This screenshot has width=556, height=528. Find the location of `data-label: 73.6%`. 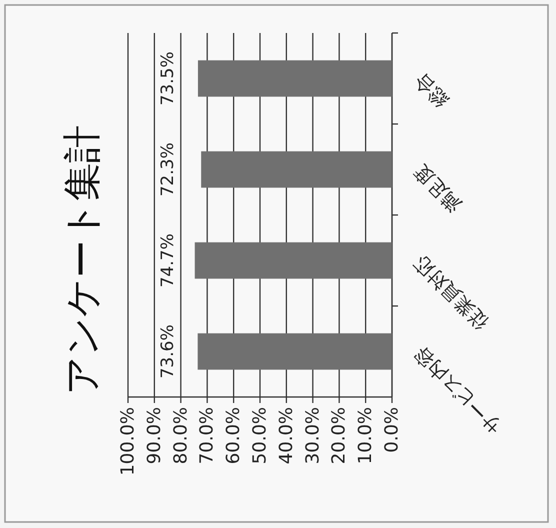

data-label: 73.6% is located at coordinates (168, 351).